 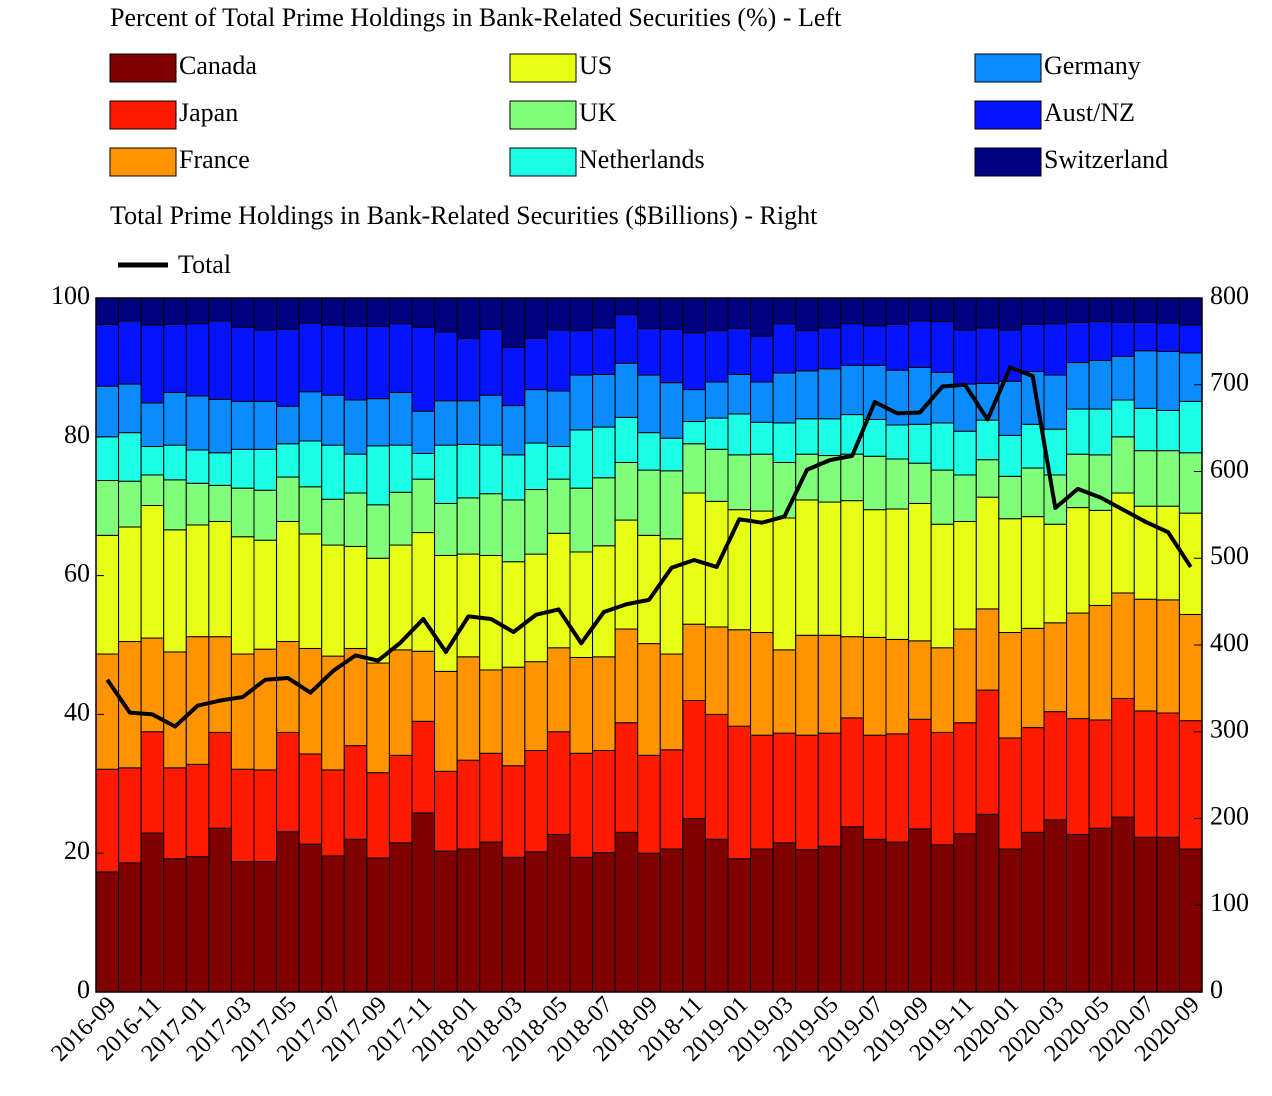 I want to click on legend-label: Switzerland, so click(x=1106, y=159).